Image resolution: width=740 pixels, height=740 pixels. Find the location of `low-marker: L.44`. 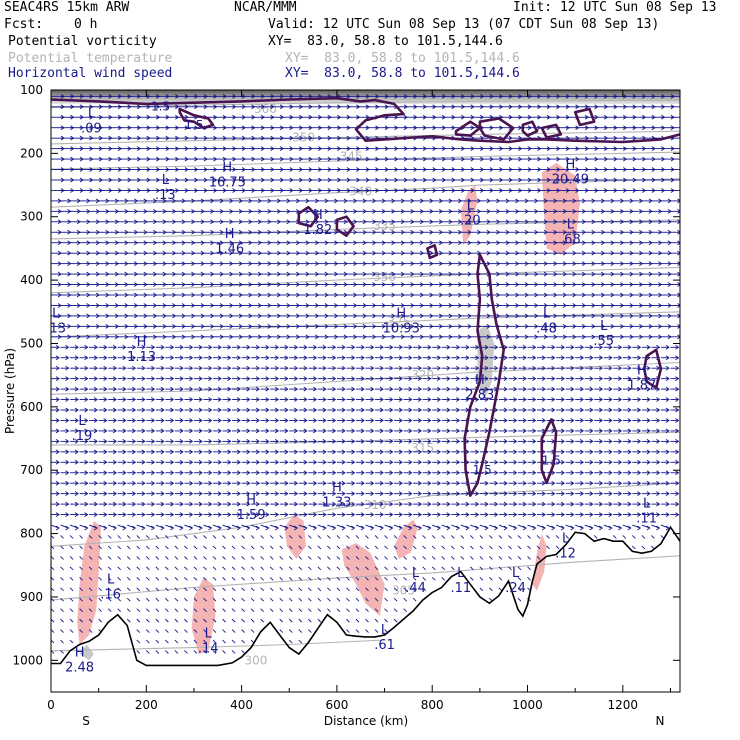

low-marker: L.44 is located at coordinates (415, 581).